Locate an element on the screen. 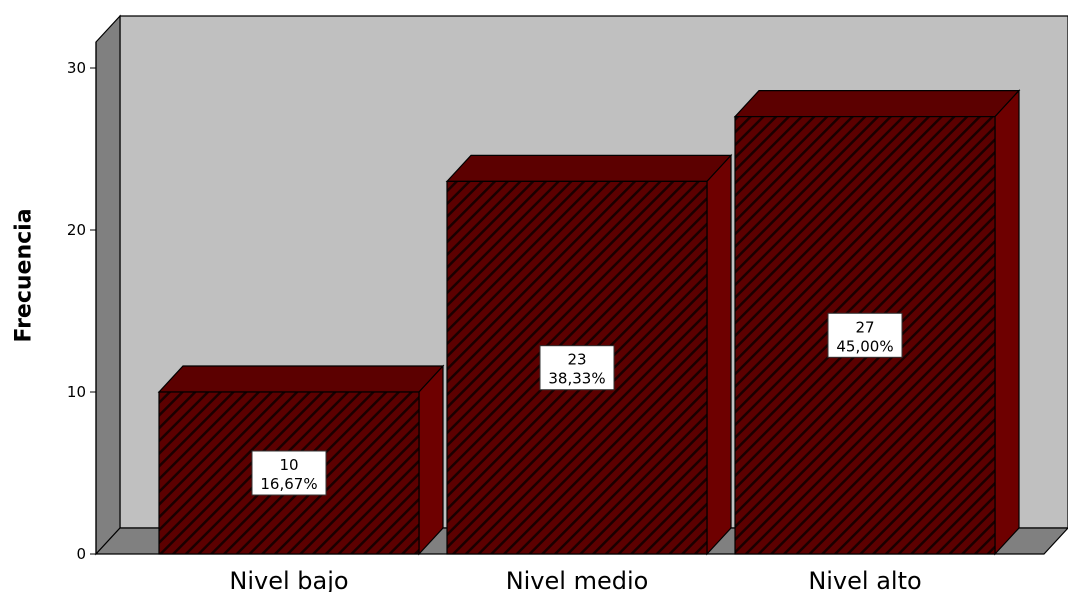  data-label-percent: 38,33% is located at coordinates (576, 379).